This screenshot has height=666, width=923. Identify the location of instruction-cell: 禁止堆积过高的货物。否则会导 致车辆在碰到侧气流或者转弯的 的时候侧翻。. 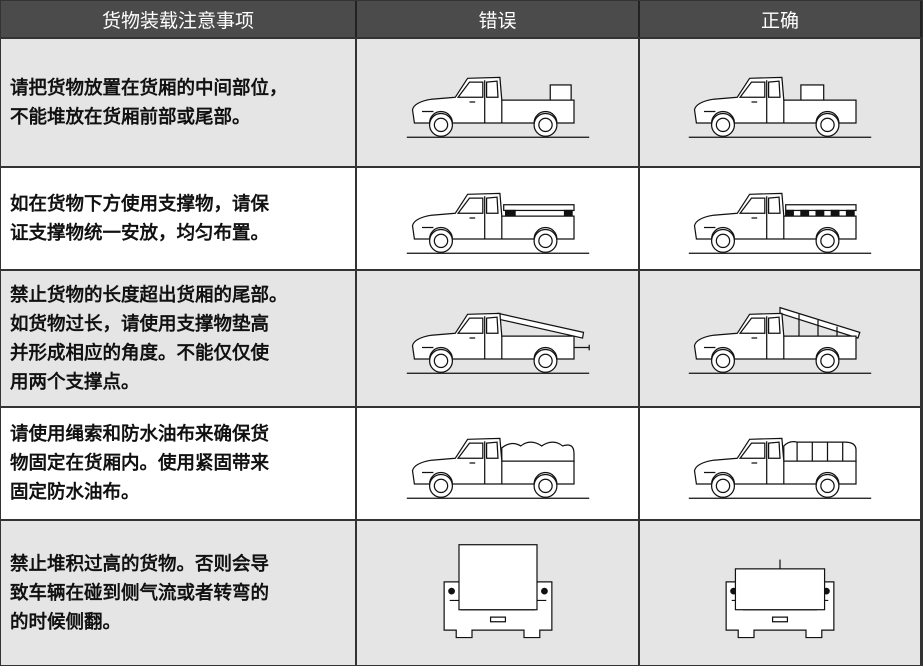
(179, 592).